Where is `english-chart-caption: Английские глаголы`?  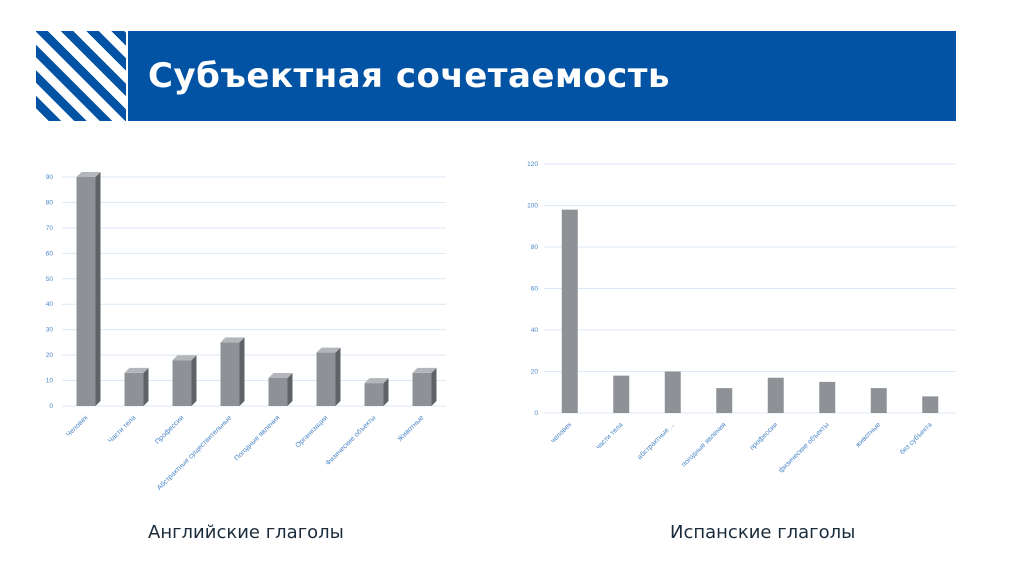
english-chart-caption: Английские глаголы is located at coordinates (246, 532).